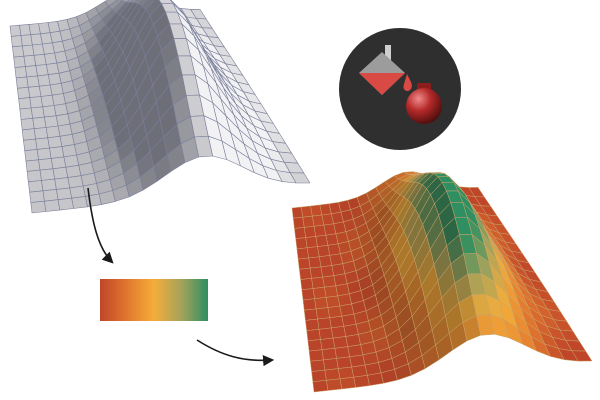  Describe the element at coordinates (424, 103) in the screenshot. I see `sphere-icon` at that location.